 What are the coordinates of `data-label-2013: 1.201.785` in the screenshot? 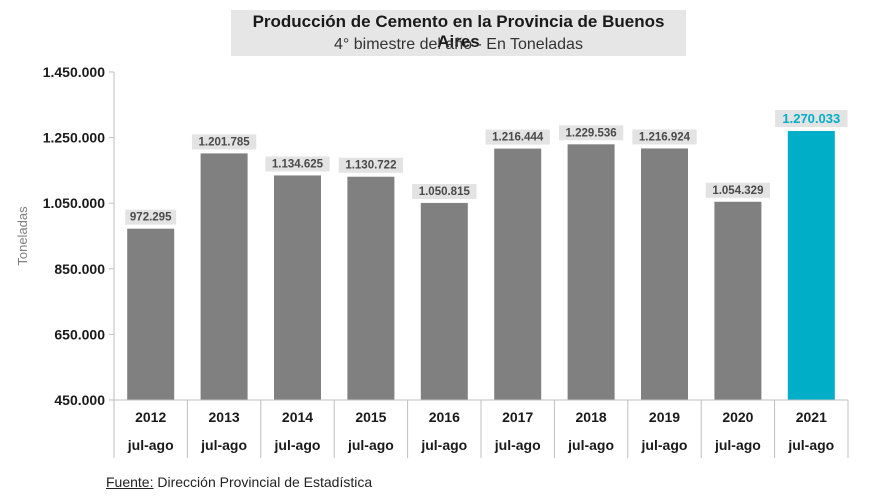 It's located at (225, 142).